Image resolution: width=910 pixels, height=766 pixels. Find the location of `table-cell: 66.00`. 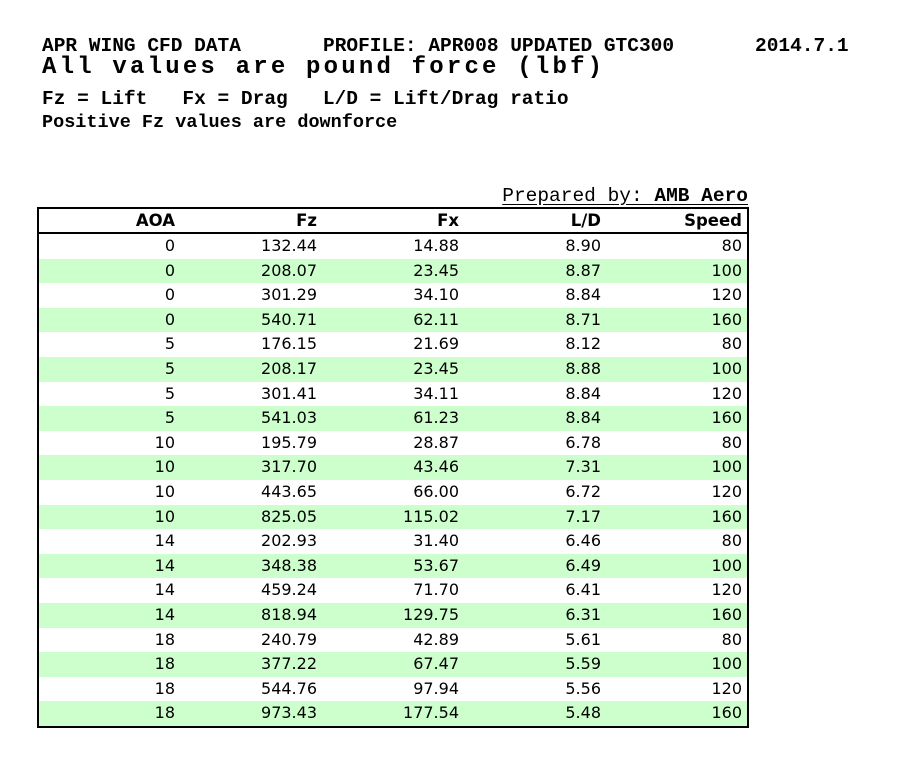

table-cell: 66.00 is located at coordinates (436, 491).